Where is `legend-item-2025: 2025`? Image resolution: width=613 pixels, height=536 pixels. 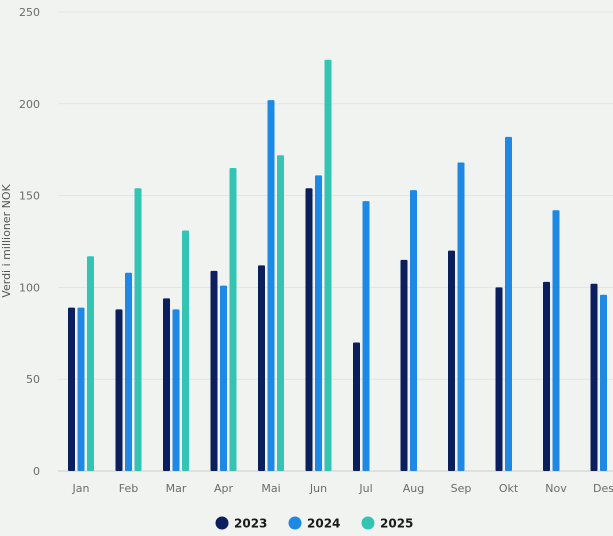 legend-item-2025: 2025 is located at coordinates (387, 523).